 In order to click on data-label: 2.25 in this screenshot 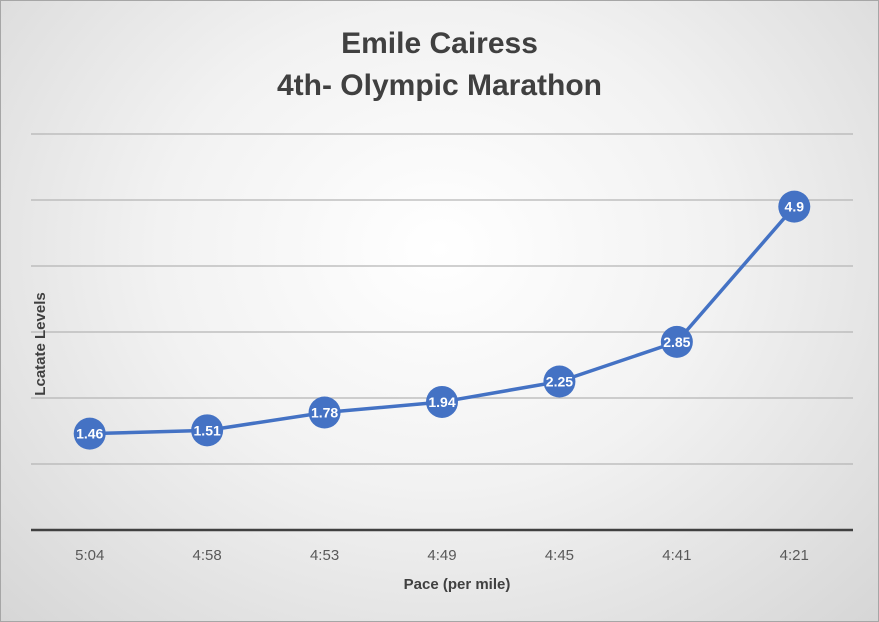, I will do `click(559, 382)`.